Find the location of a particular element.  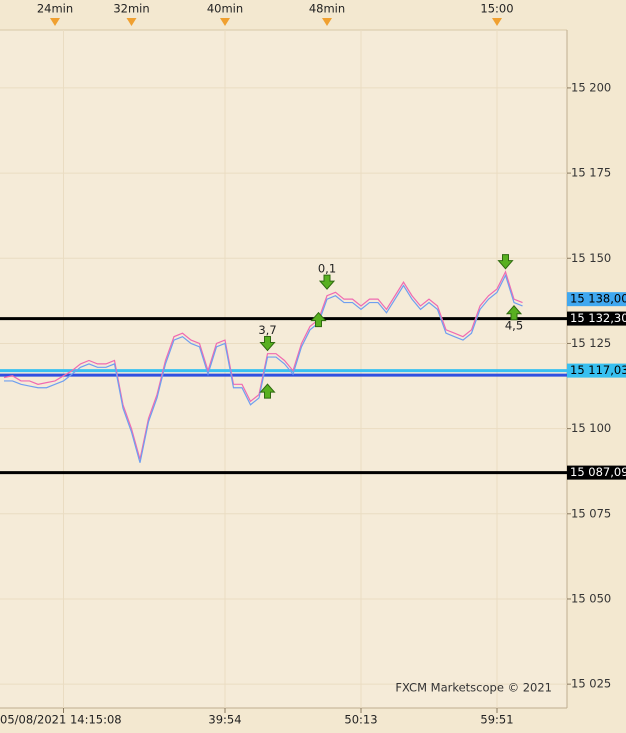

x-tick-label: 32min is located at coordinates (131, 9).